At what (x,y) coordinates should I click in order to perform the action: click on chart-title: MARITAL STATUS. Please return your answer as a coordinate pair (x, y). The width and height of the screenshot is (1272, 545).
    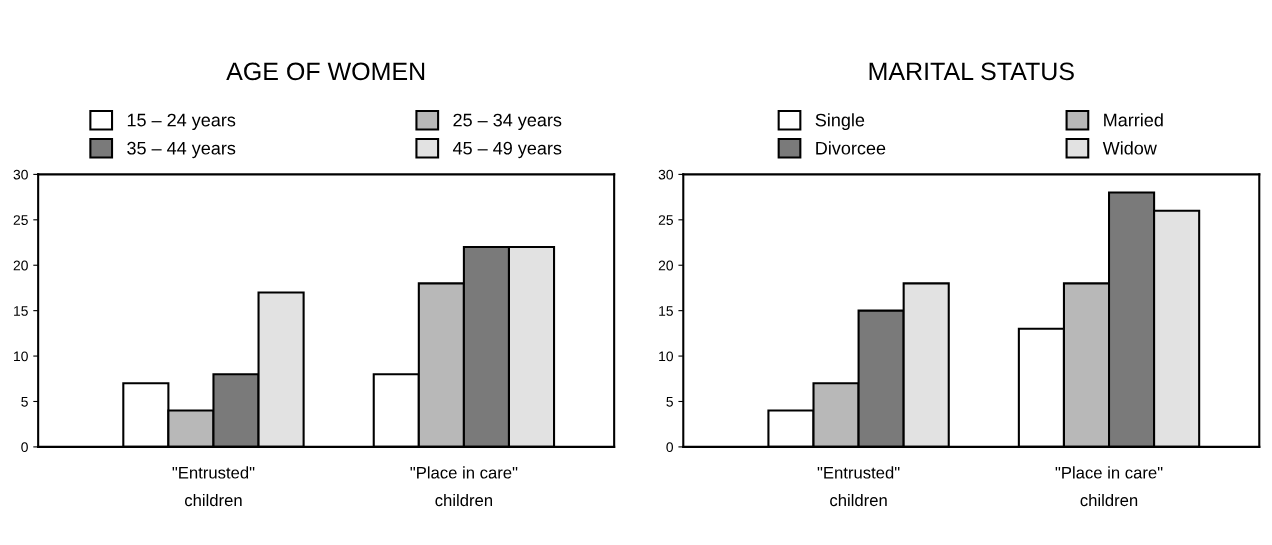
    Looking at the image, I should click on (971, 71).